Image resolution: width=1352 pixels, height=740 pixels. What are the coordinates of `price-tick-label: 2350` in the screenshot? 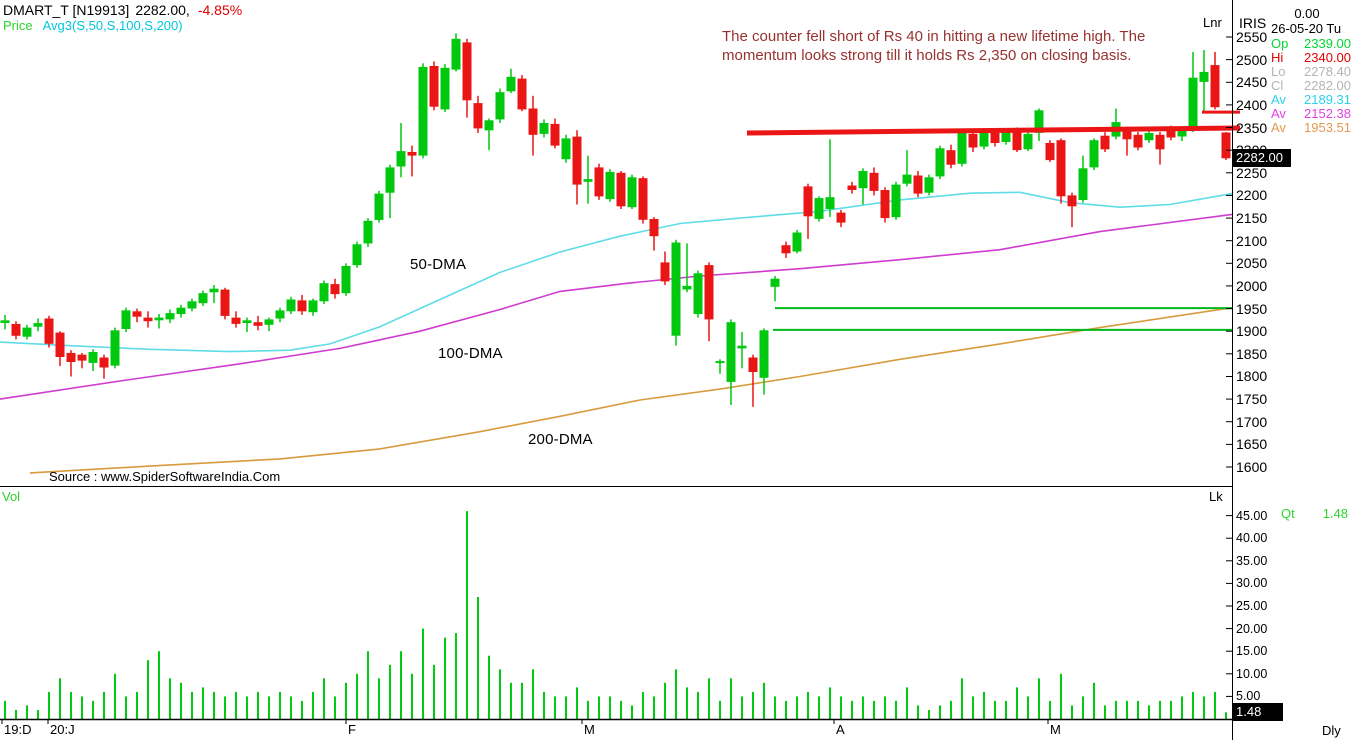 It's located at (1252, 128).